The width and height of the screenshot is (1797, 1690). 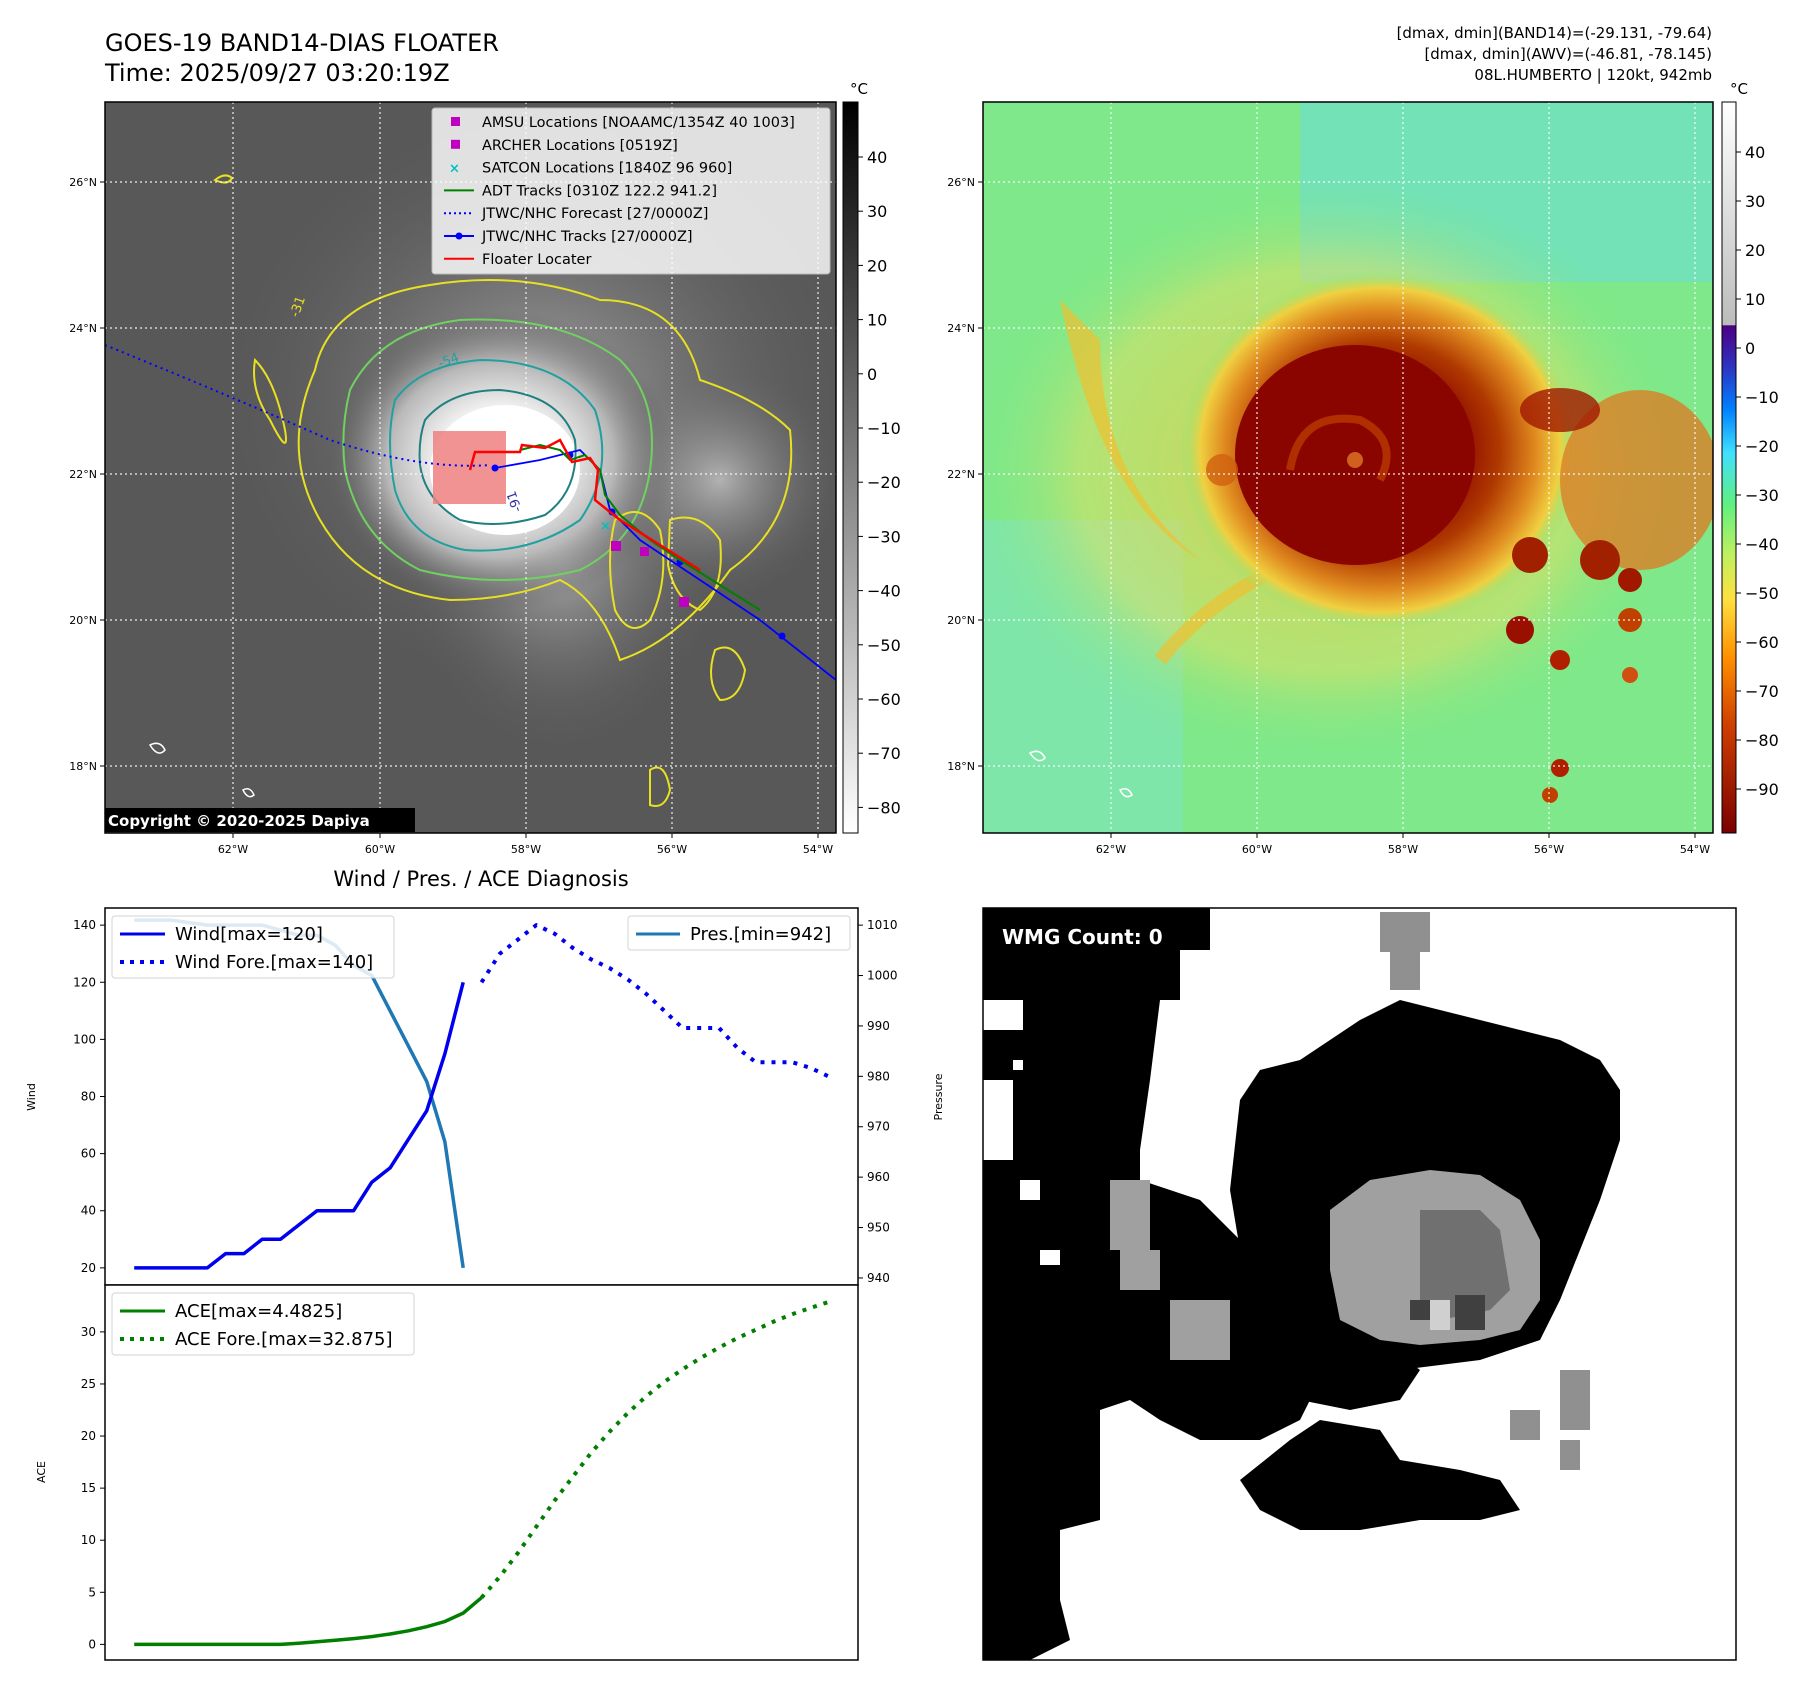 What do you see at coordinates (84, 982) in the screenshot?
I see `wind-tick-label: 120` at bounding box center [84, 982].